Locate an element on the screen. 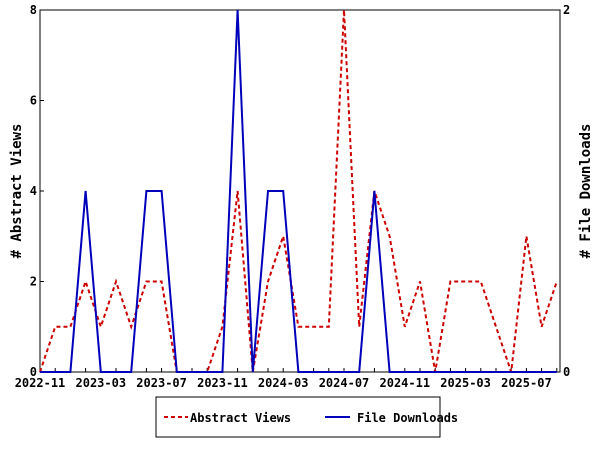 The image size is (600, 454). y-axis-label: # Abstract Views is located at coordinates (17, 191).